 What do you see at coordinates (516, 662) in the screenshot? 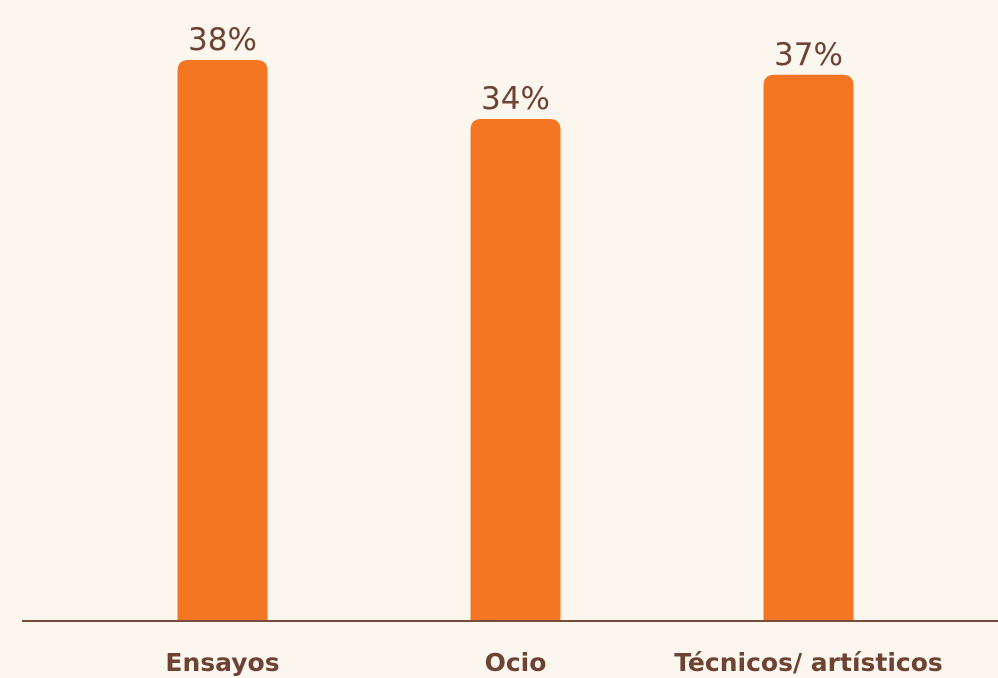
I see `x-tick-label: Ocio` at bounding box center [516, 662].